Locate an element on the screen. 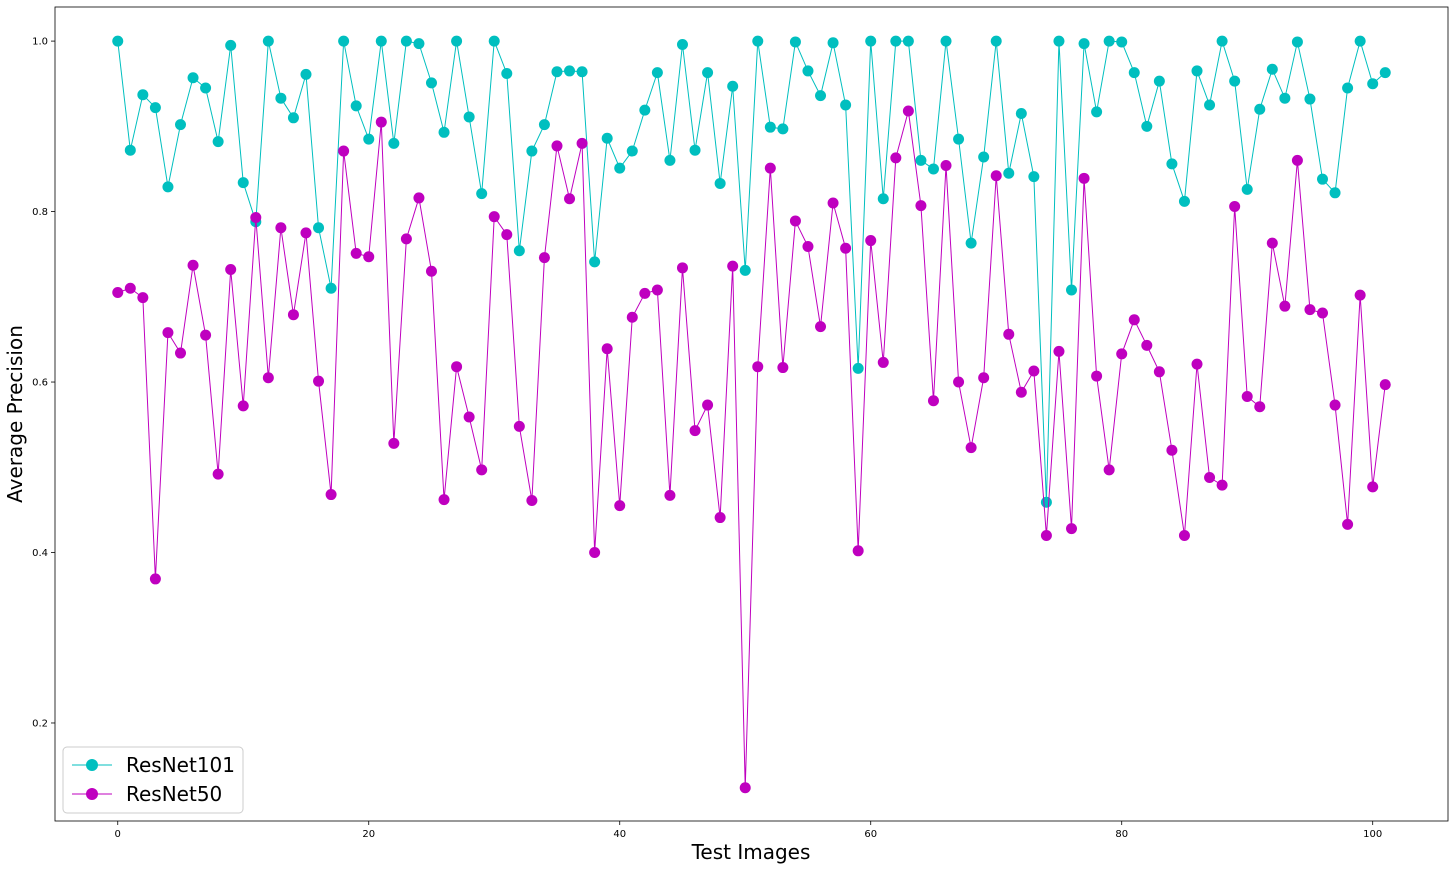 Image resolution: width=1455 pixels, height=869 pixels. y-tick-label: 0.8 is located at coordinates (40, 212).